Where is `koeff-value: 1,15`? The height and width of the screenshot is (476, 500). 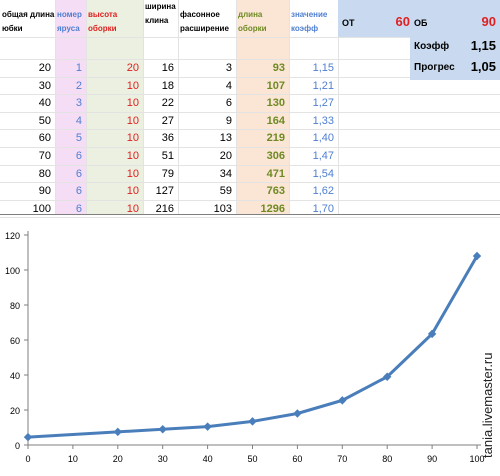
koeff-value: 1,15 is located at coordinates (483, 45).